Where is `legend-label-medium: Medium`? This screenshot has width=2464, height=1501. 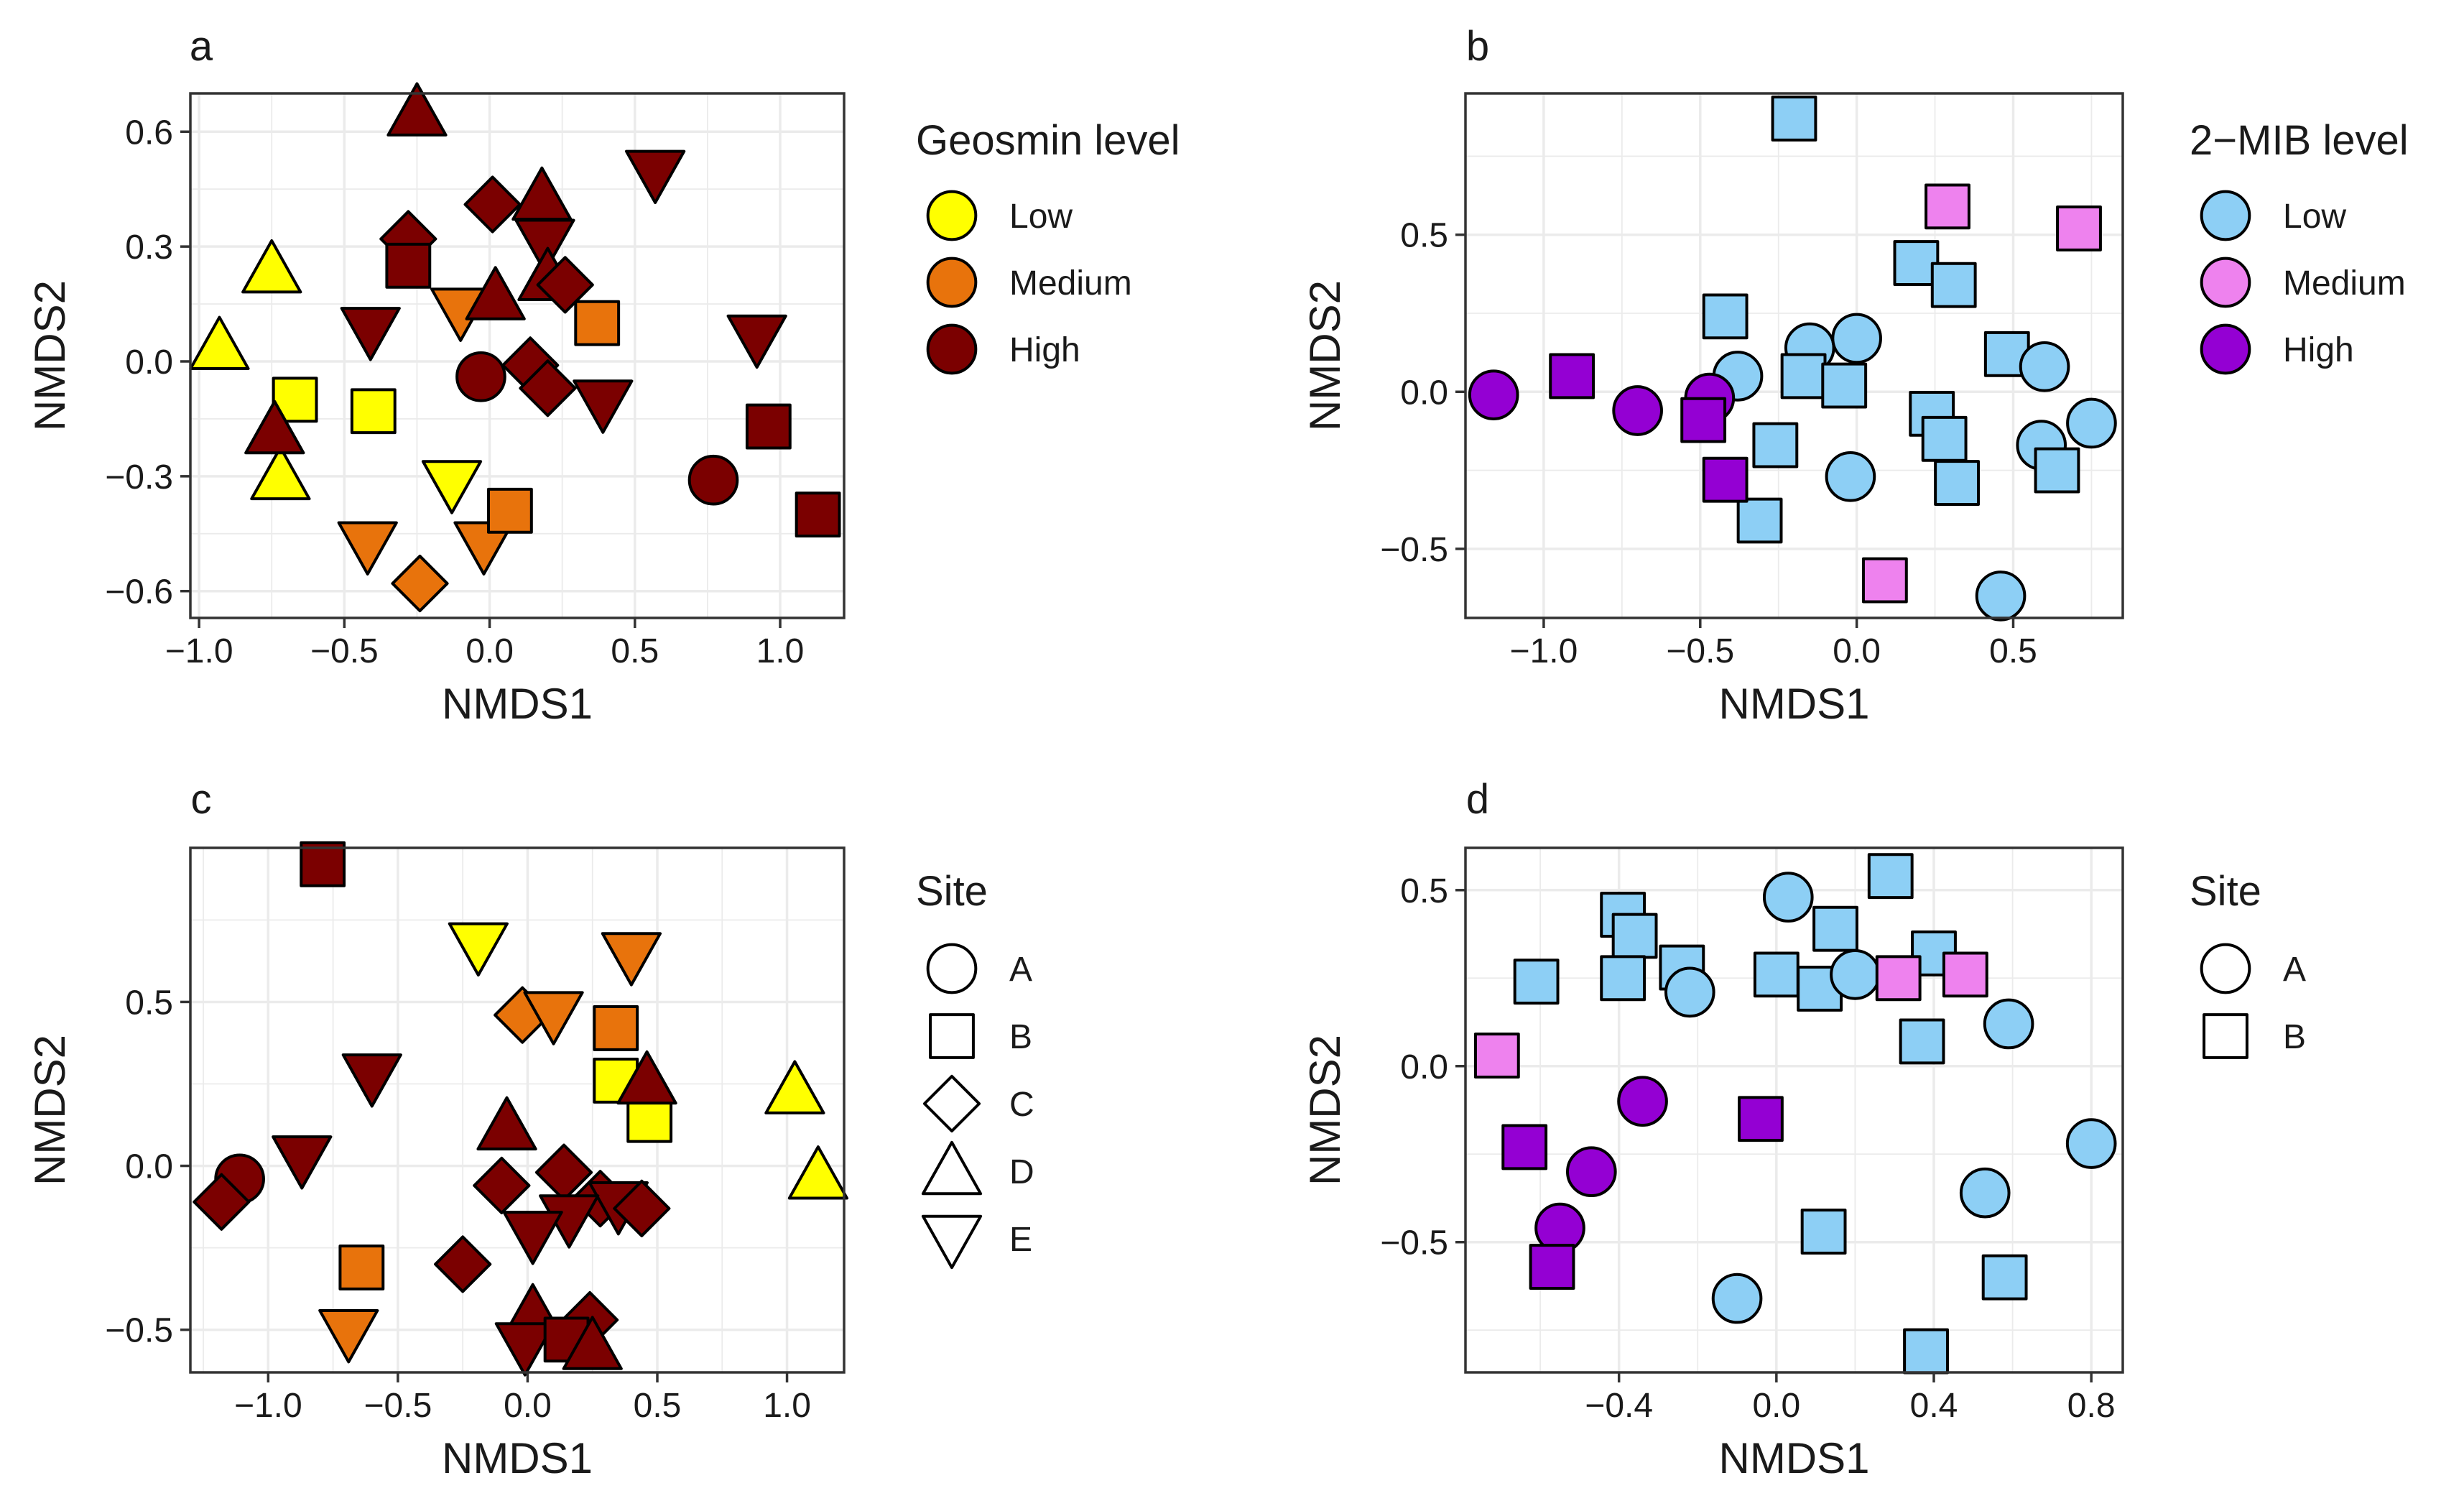 legend-label-medium: Medium is located at coordinates (1070, 283).